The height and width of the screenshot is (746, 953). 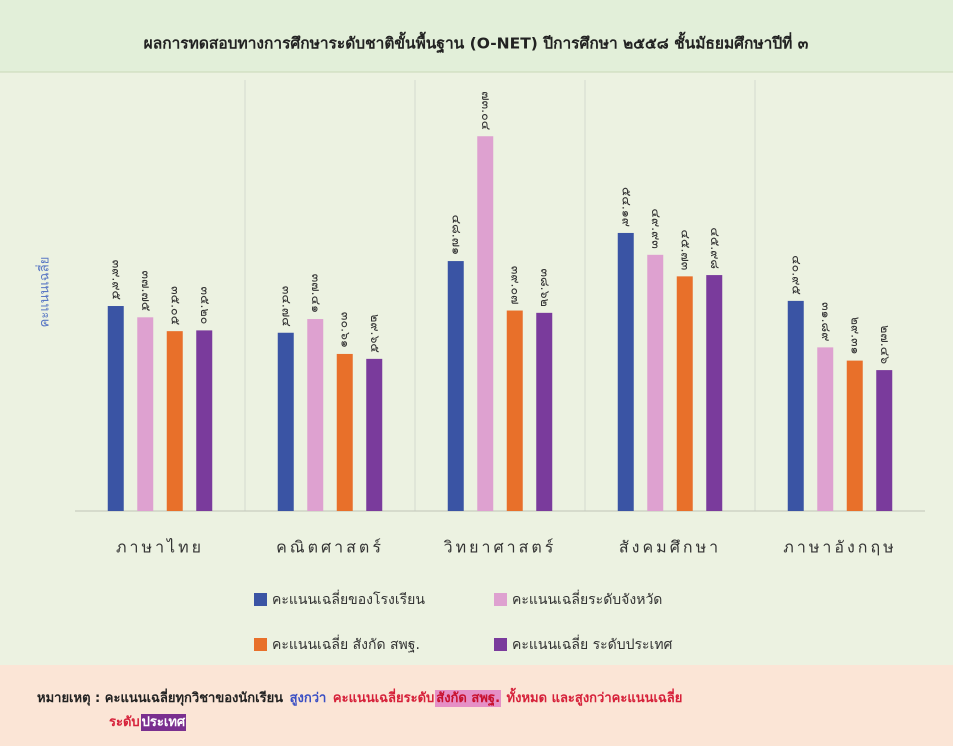 What do you see at coordinates (286, 306) in the screenshot?
I see `data-label: ๓๔.๗๔` at bounding box center [286, 306].